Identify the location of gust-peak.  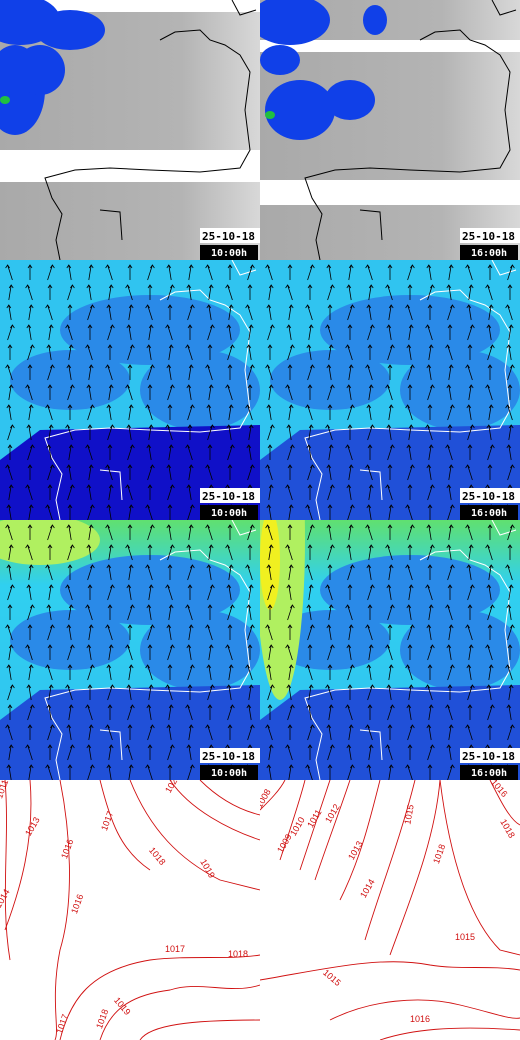
(270, 565).